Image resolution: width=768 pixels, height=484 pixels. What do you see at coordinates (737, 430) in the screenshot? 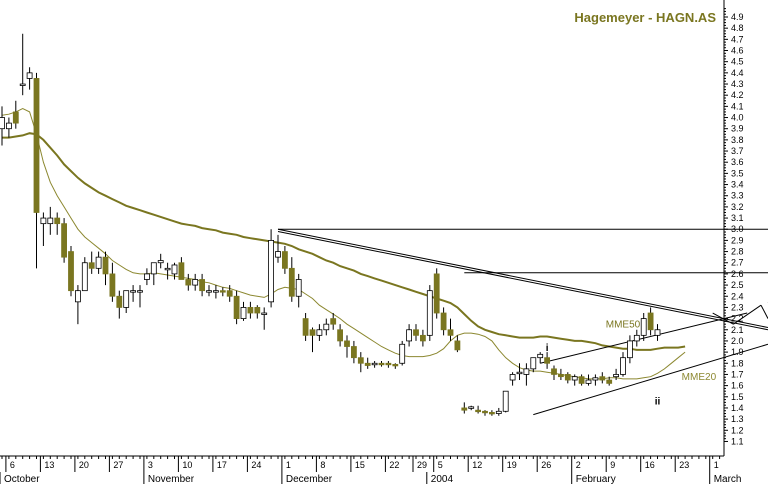
I see `y-tick-label: 1.2` at bounding box center [737, 430].